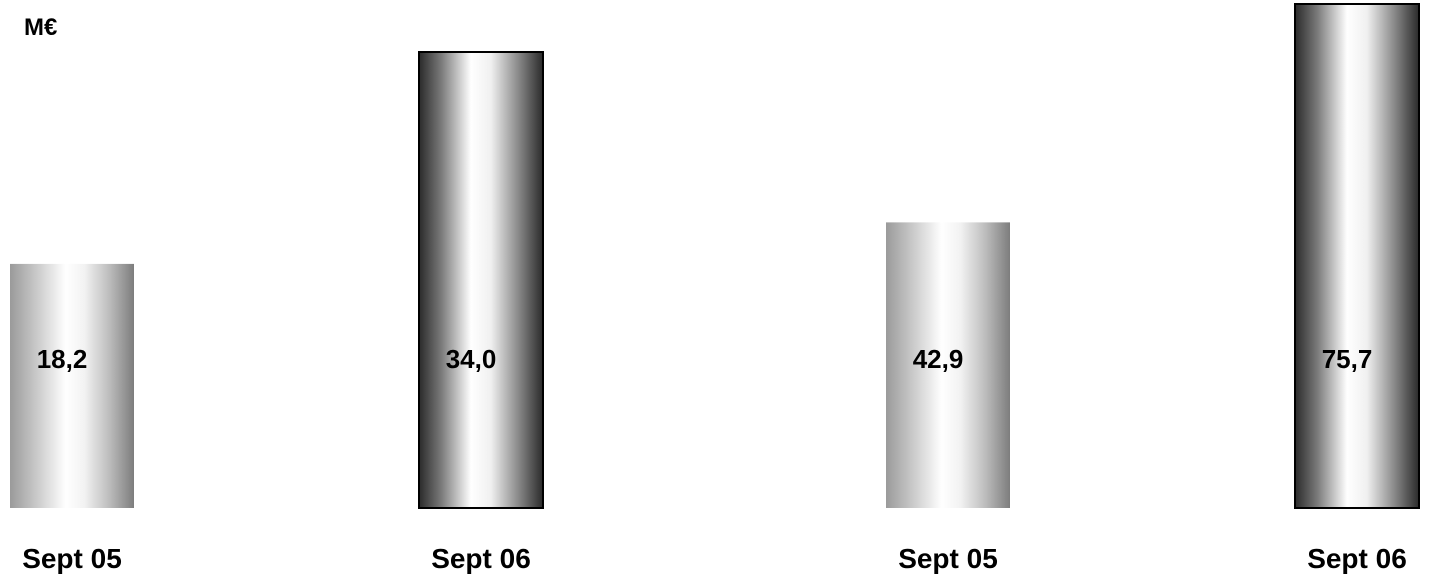  I want to click on value-label-3: 42,9, so click(938, 359).